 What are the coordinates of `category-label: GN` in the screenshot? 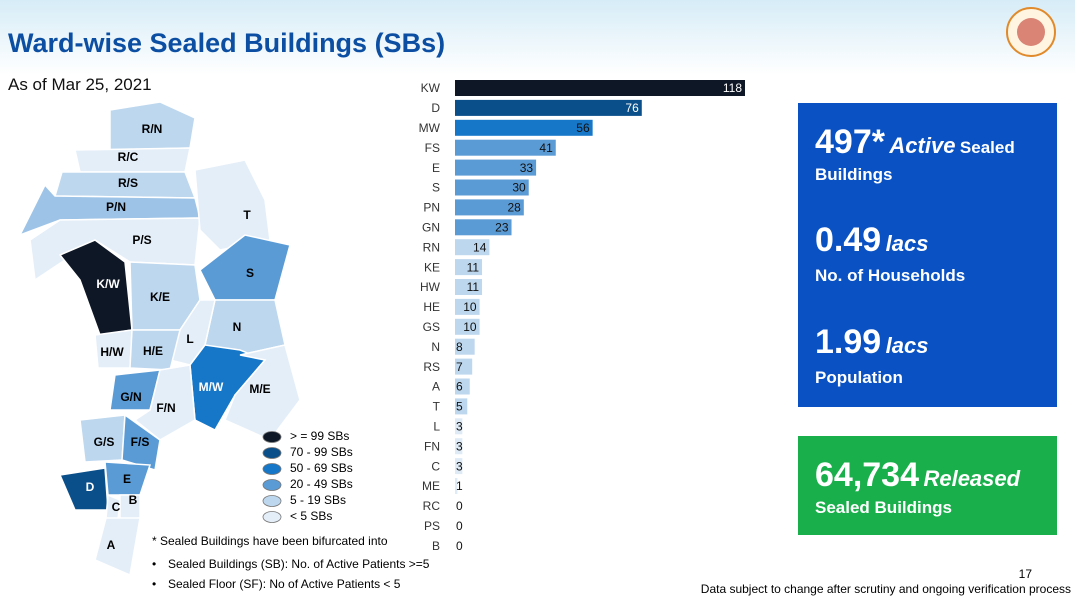 It's located at (431, 227).